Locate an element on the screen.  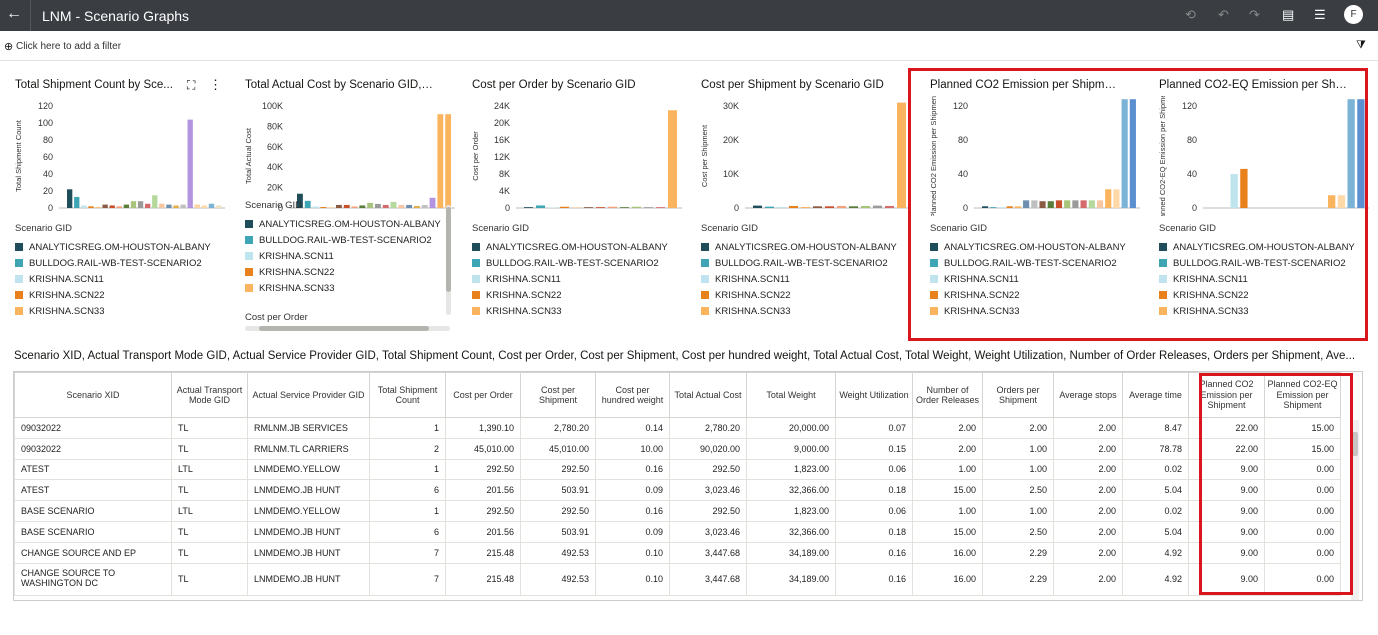
avatar: F is located at coordinates (1353, 14).